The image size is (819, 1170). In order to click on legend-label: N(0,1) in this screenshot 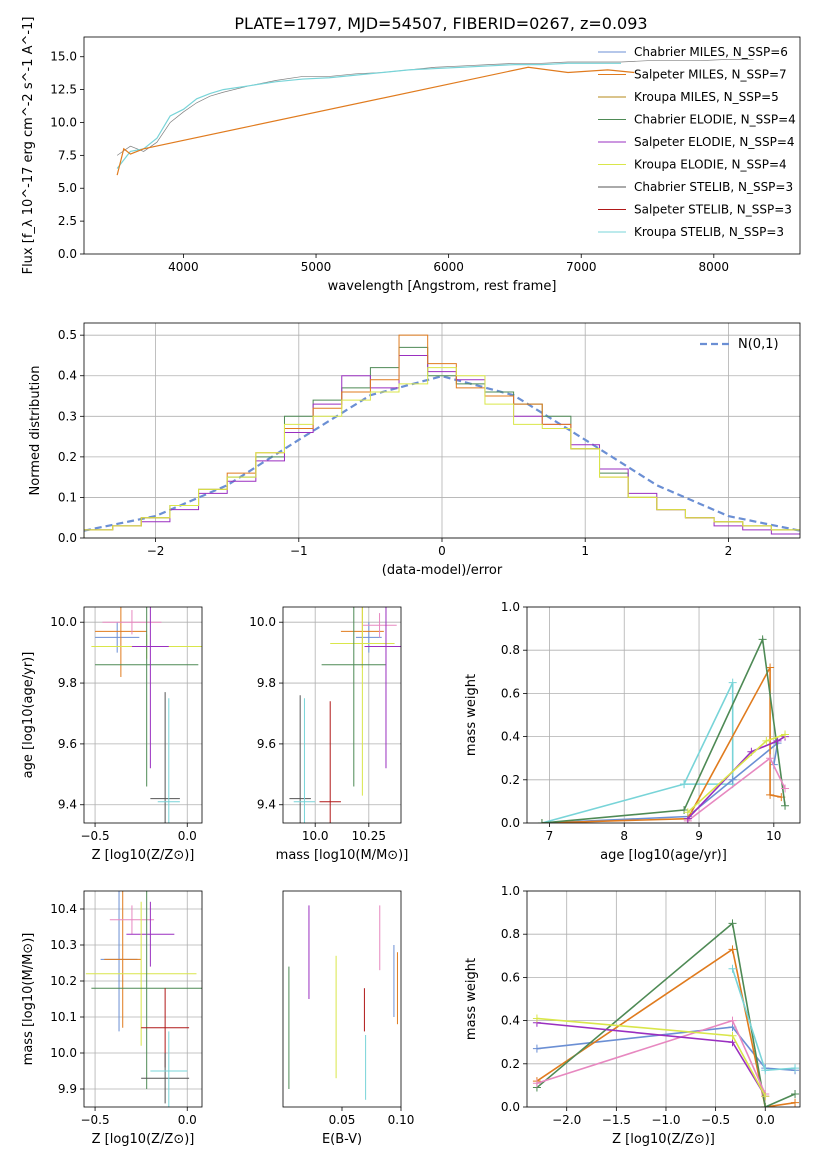, I will do `click(758, 344)`.